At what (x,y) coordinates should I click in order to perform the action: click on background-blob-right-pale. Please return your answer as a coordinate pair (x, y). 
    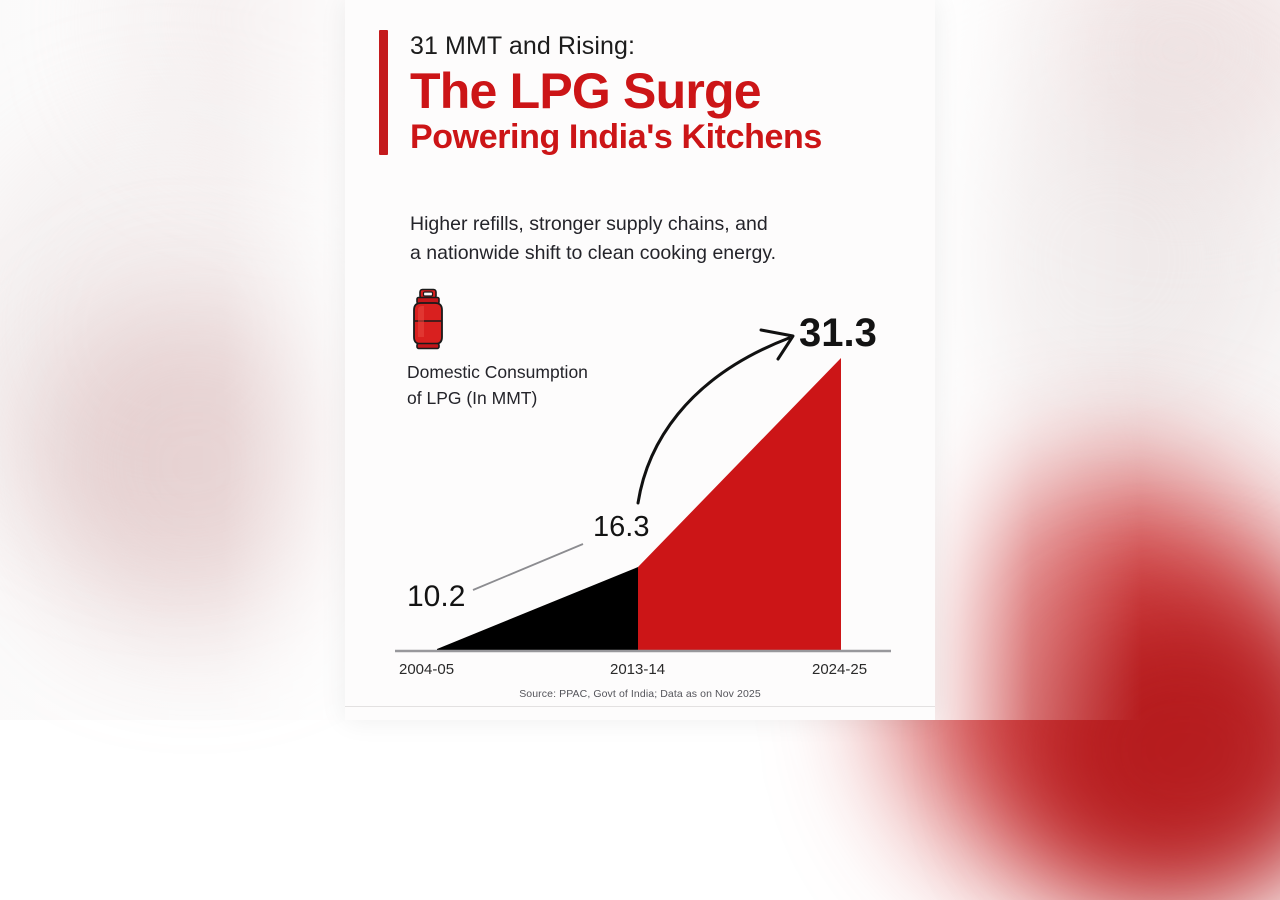
    Looking at the image, I should click on (1105, 260).